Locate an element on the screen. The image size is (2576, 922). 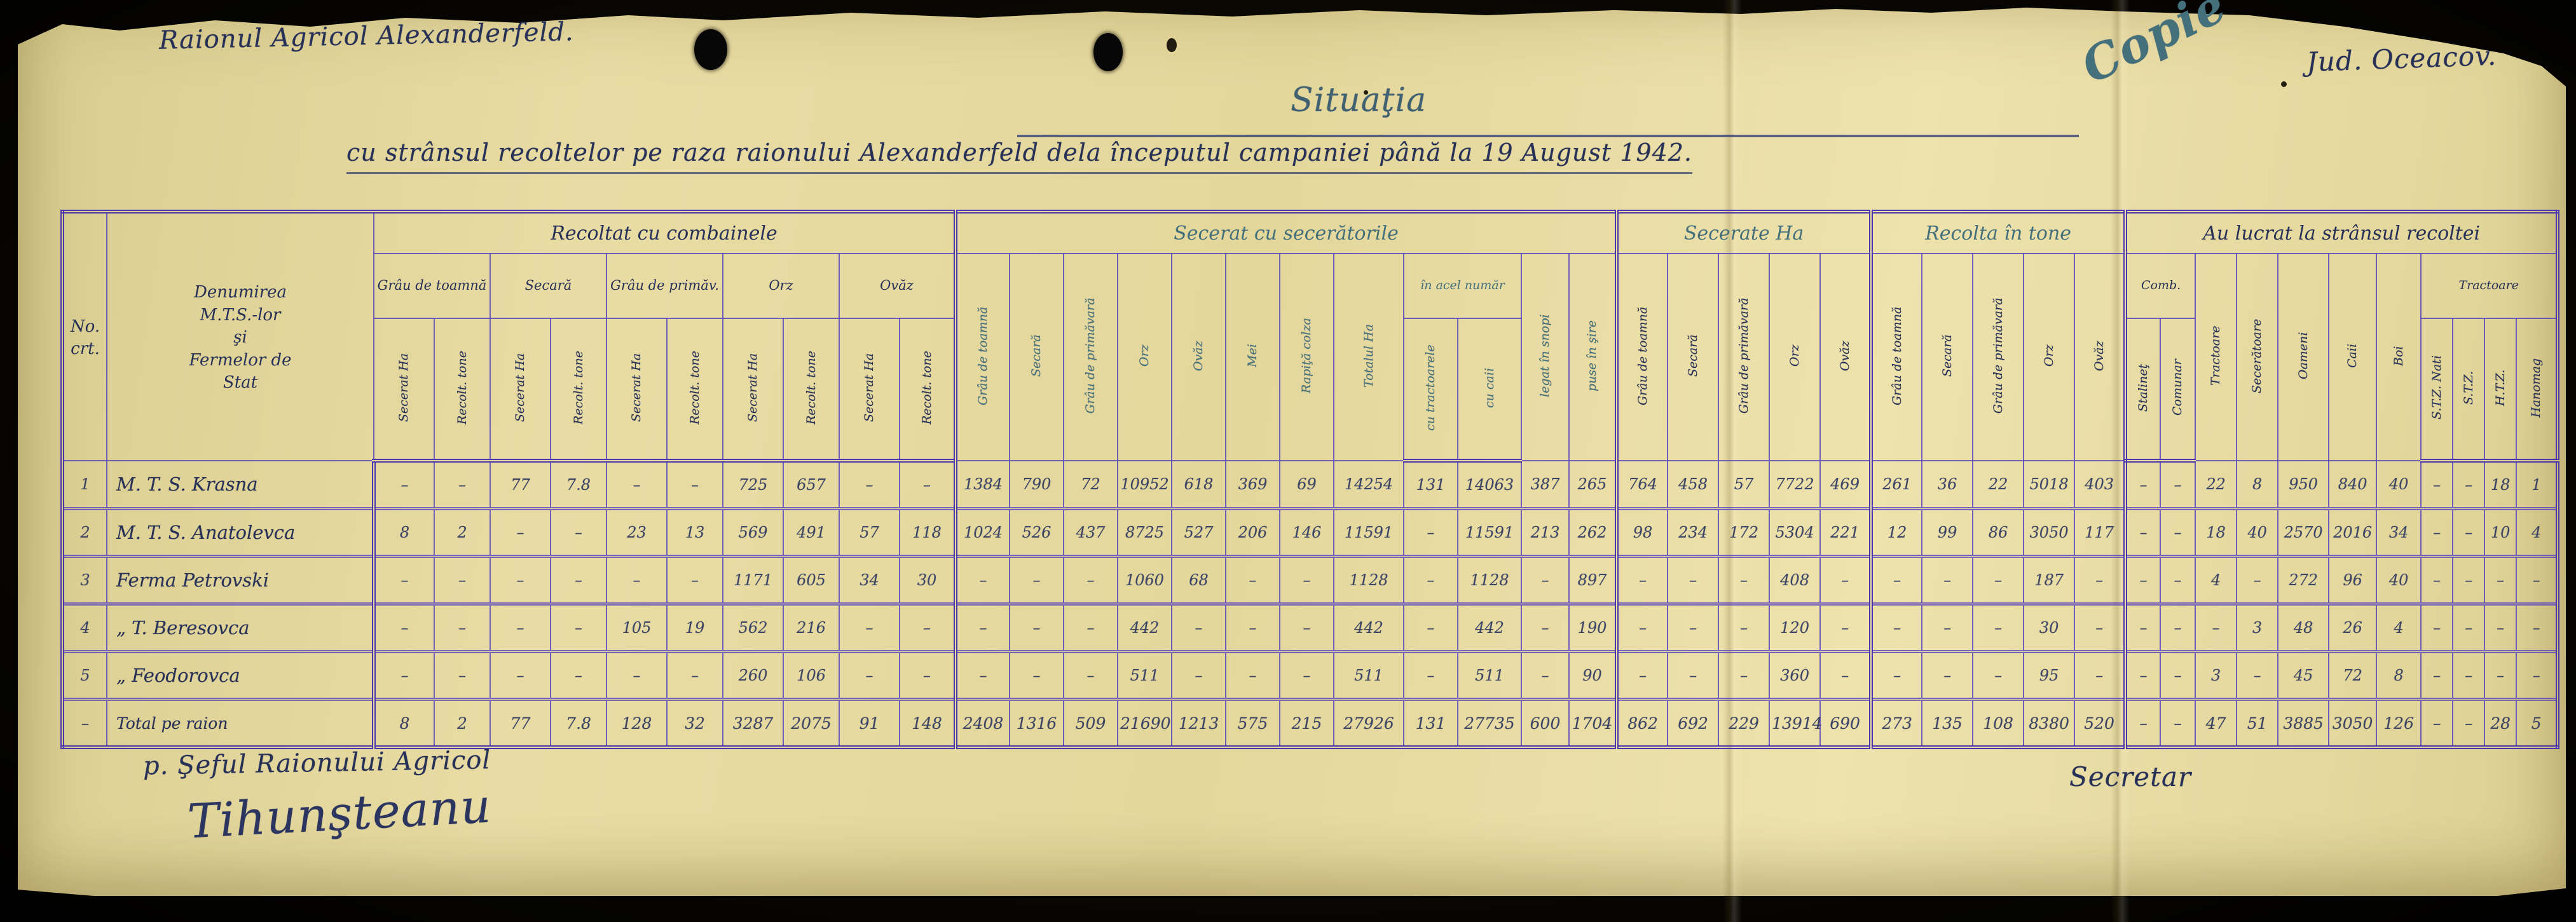
value-cell: 14254 is located at coordinates (1369, 485).